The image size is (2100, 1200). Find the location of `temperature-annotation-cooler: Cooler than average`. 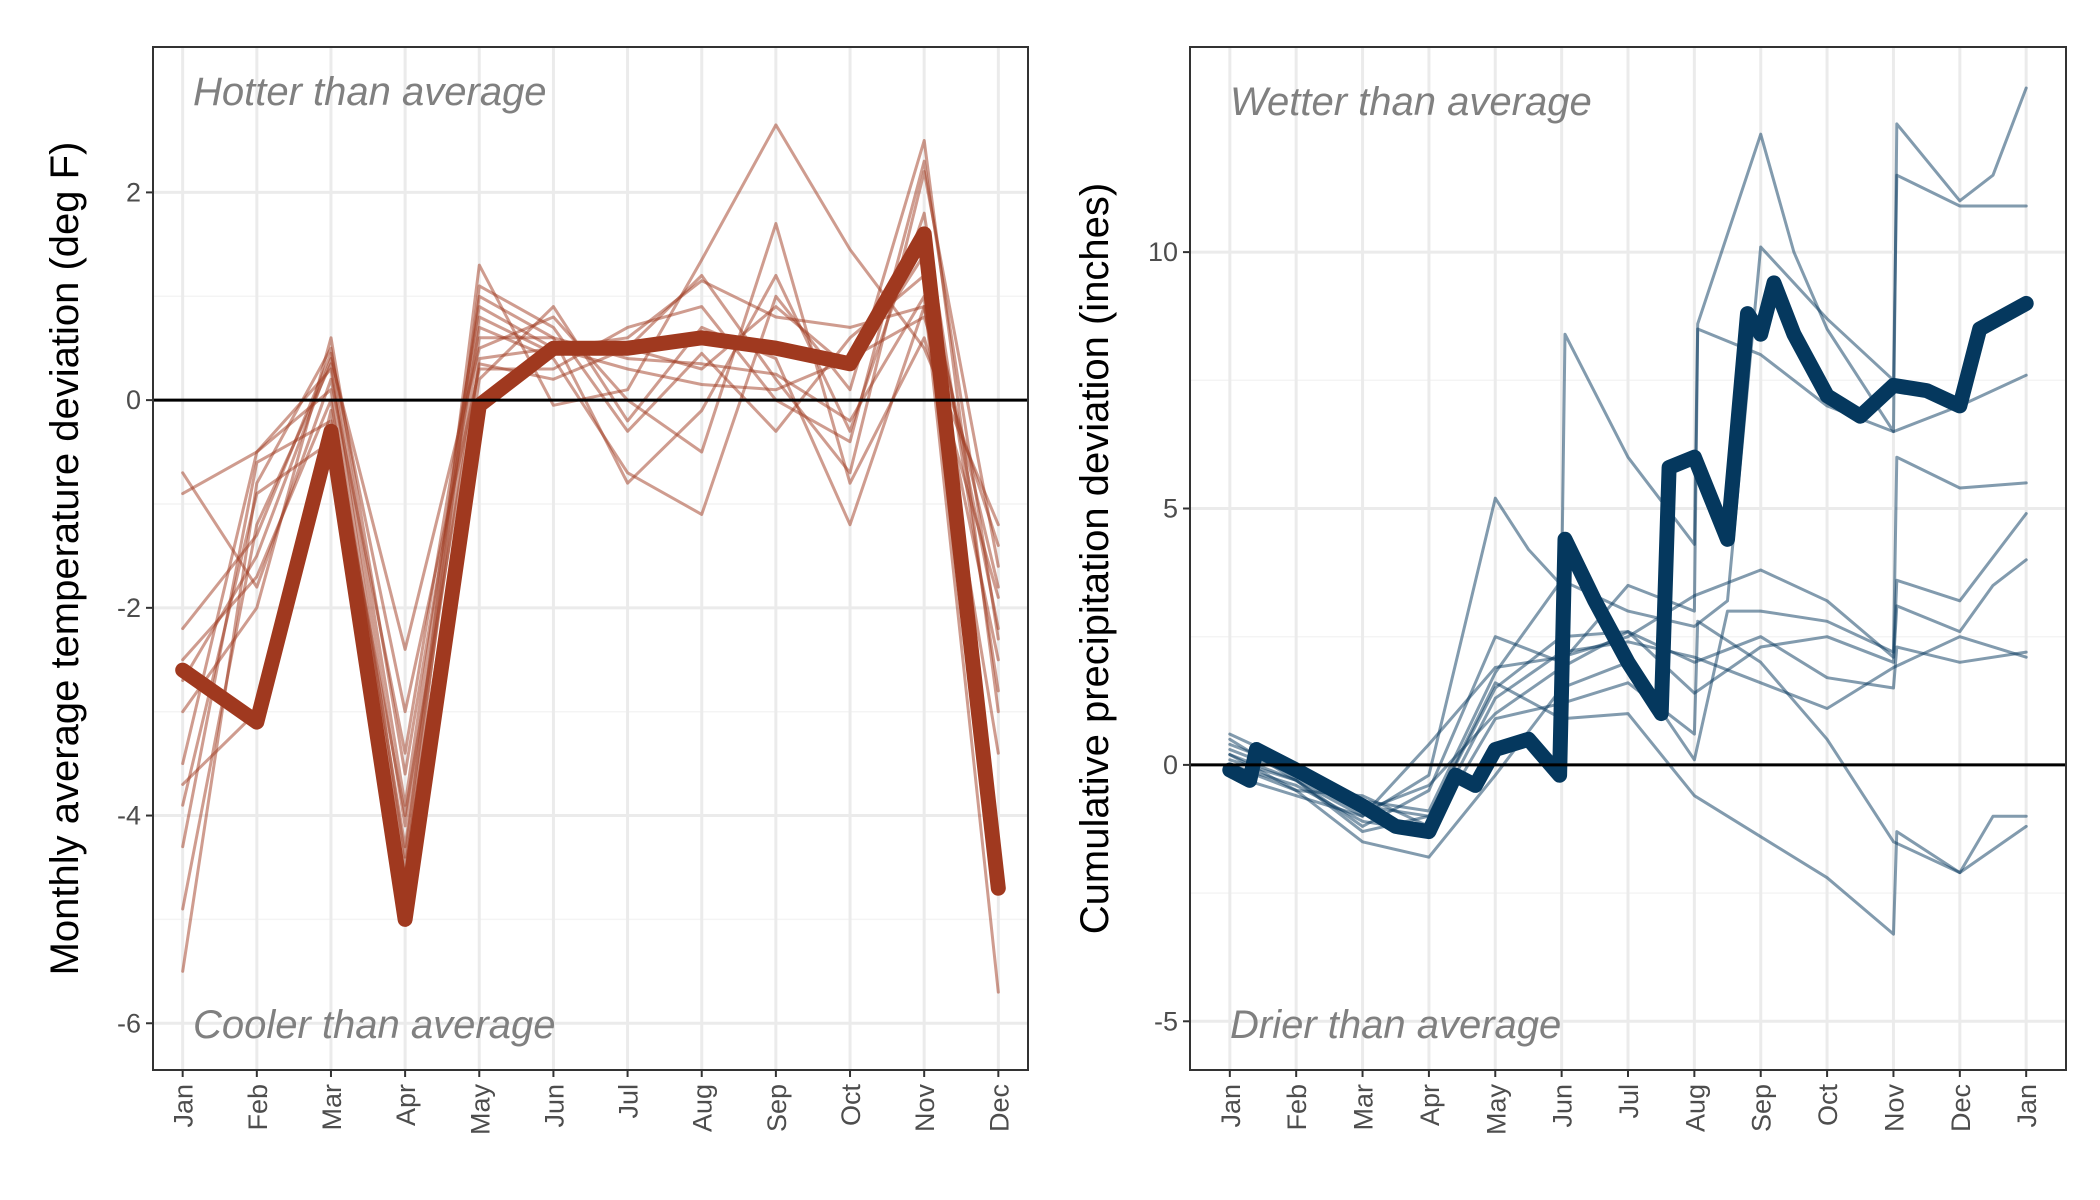

temperature-annotation-cooler: Cooler than average is located at coordinates (374, 1025).